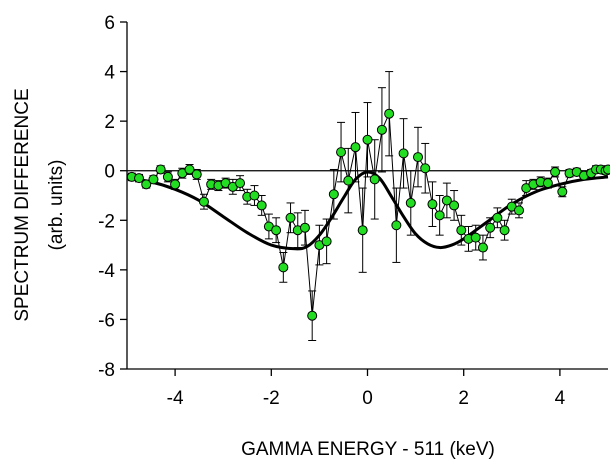 The image size is (610, 463). What do you see at coordinates (106, 370) in the screenshot?
I see `y-tick-label: -8` at bounding box center [106, 370].